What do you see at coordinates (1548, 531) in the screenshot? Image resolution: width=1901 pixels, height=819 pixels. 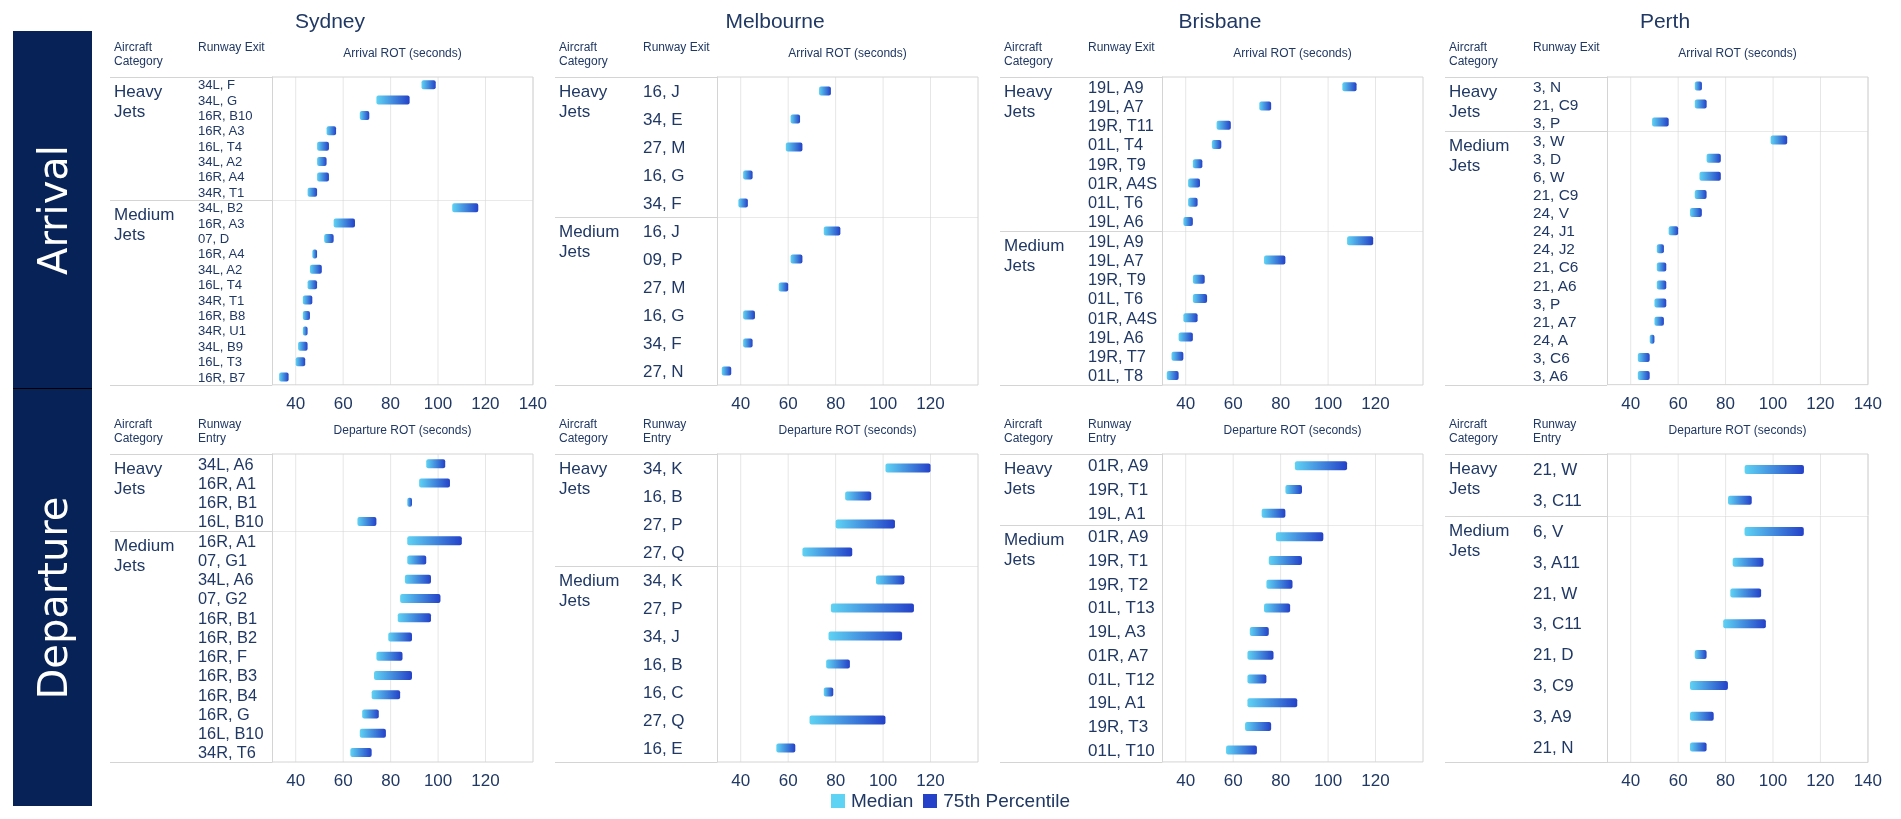 I see `y-tick-label: 6, V` at bounding box center [1548, 531].